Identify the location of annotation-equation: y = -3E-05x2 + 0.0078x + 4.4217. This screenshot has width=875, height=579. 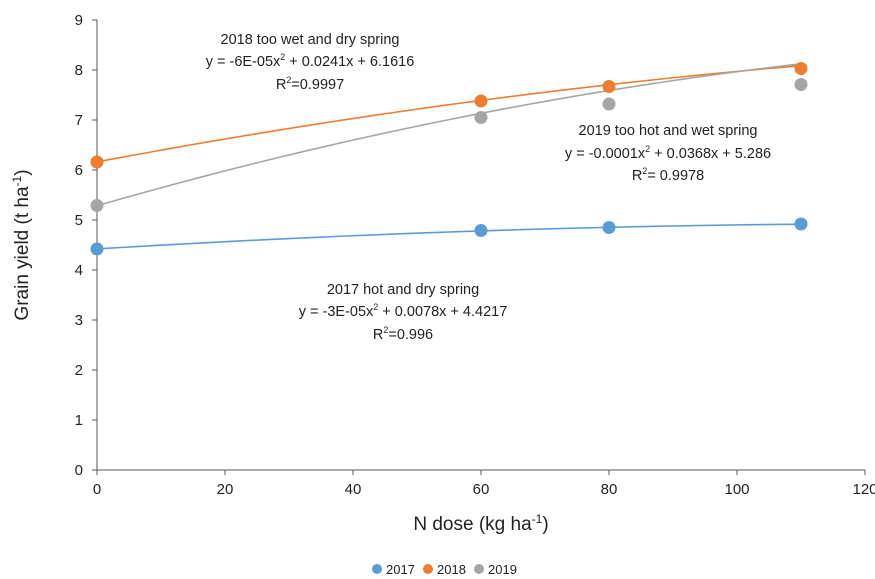
(403, 311).